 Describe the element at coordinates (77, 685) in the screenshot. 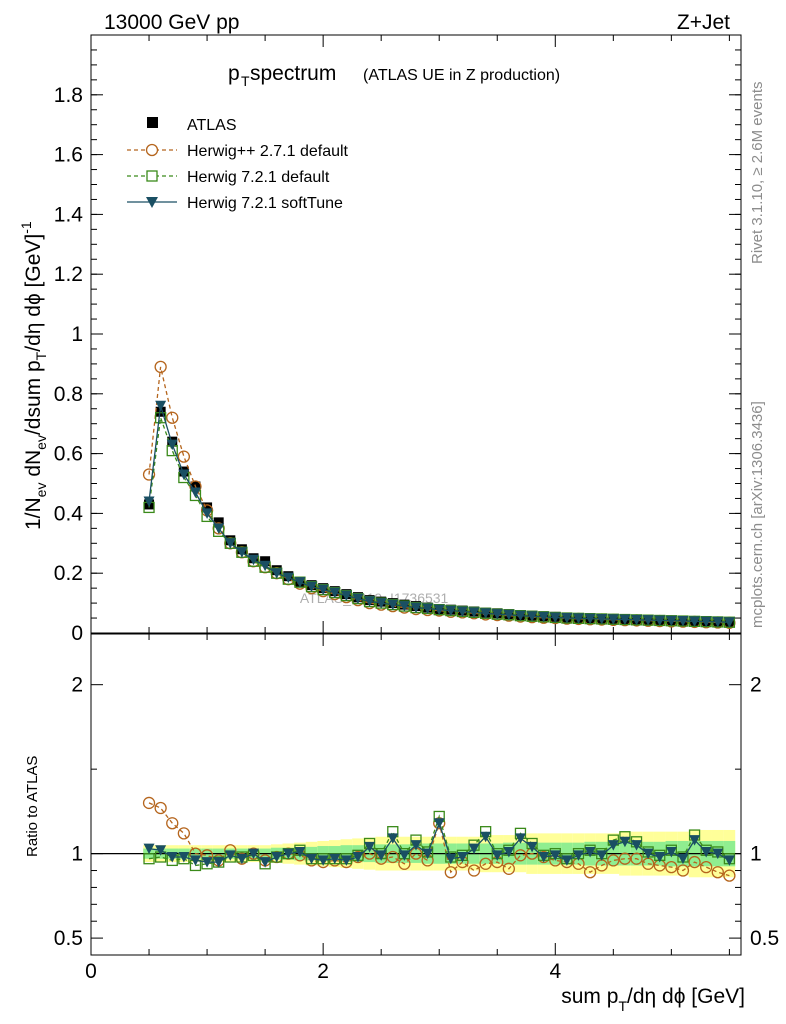

I see `ratio-y-tick-label: 2` at that location.